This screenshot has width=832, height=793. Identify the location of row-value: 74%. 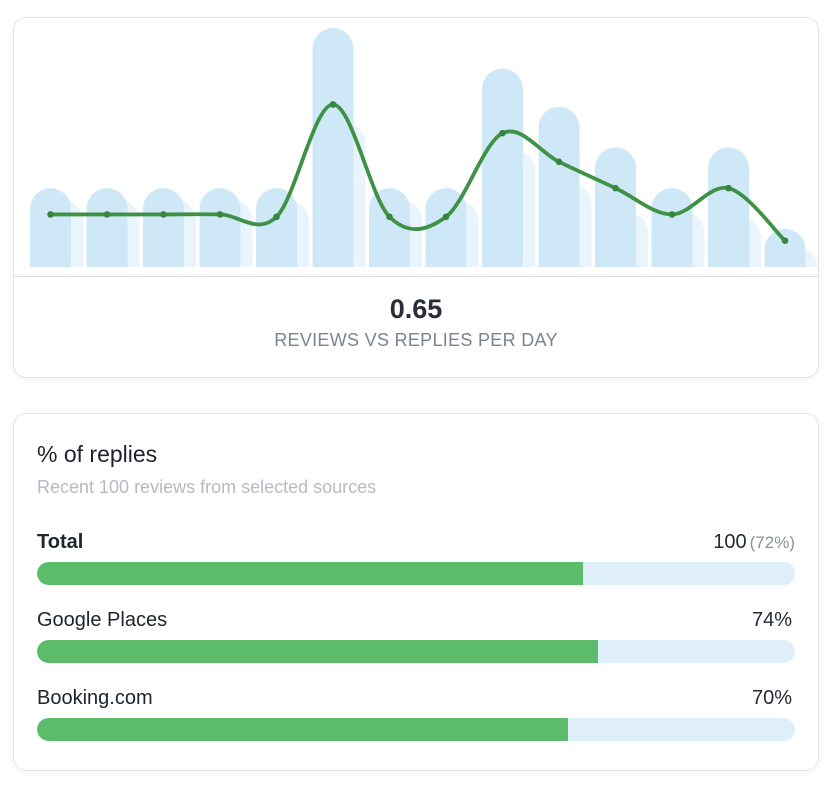
(773, 621).